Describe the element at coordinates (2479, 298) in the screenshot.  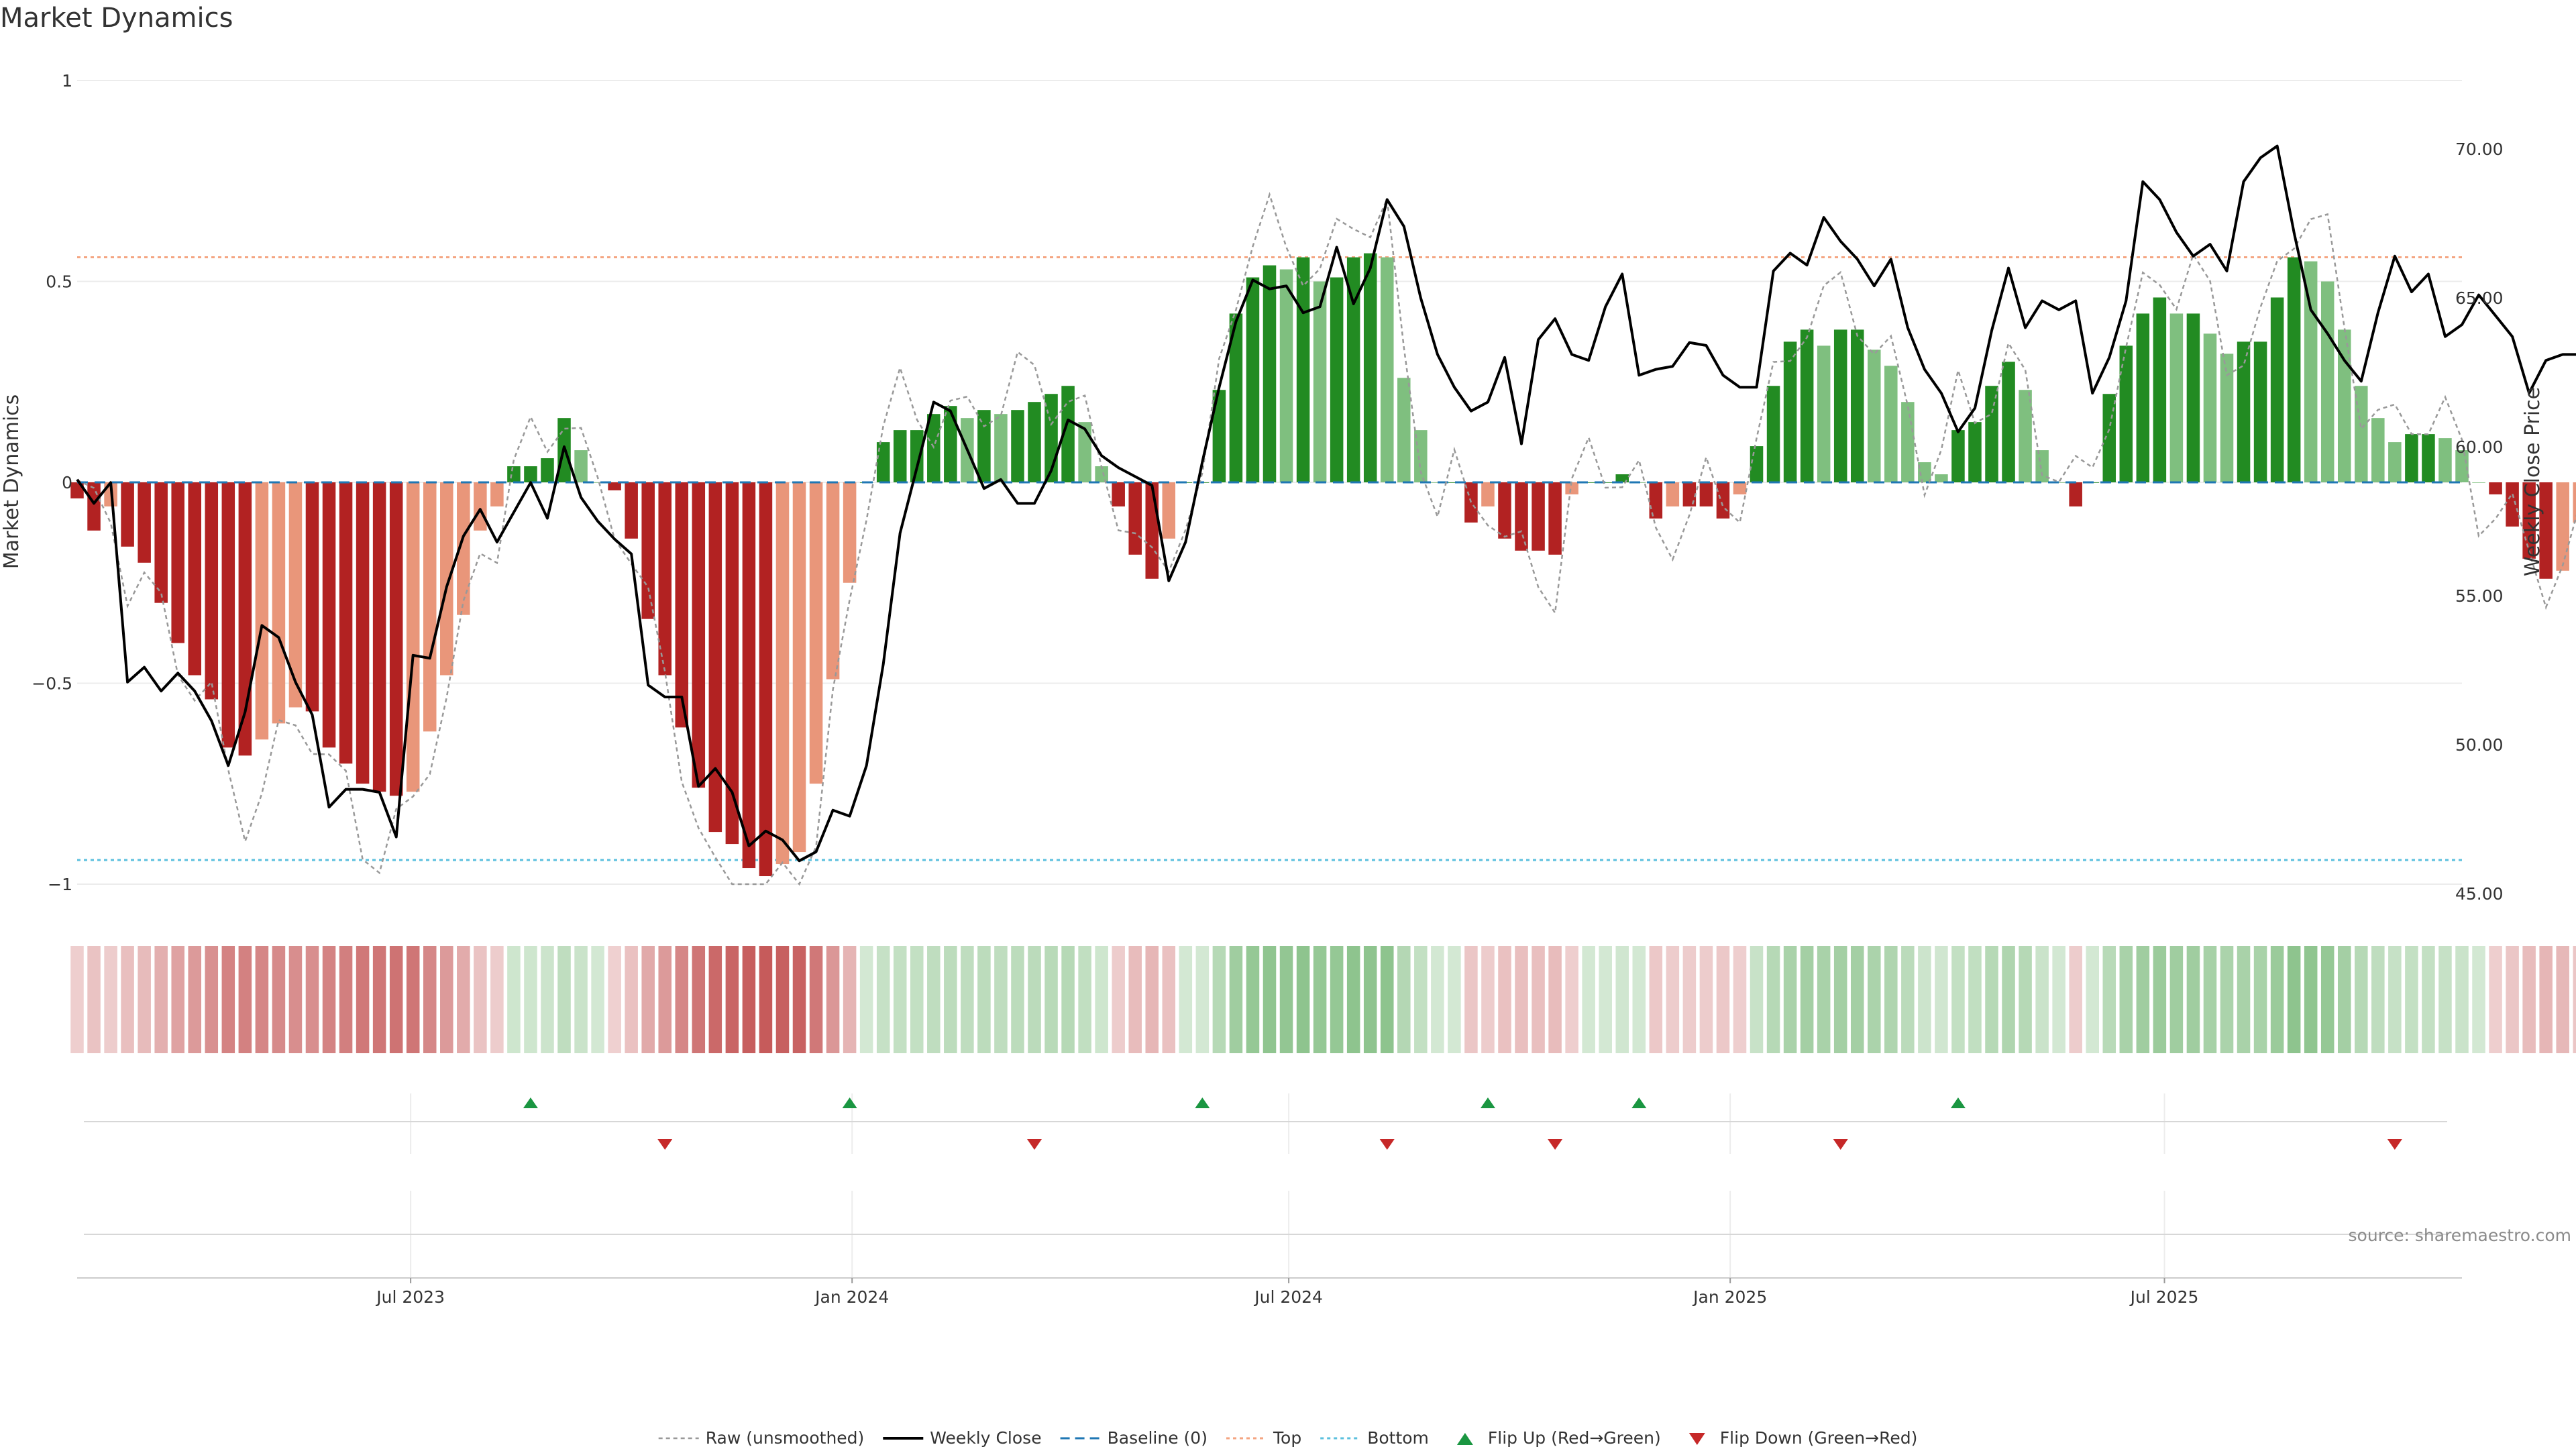
I see `y2-tick-label: 65.00` at that location.